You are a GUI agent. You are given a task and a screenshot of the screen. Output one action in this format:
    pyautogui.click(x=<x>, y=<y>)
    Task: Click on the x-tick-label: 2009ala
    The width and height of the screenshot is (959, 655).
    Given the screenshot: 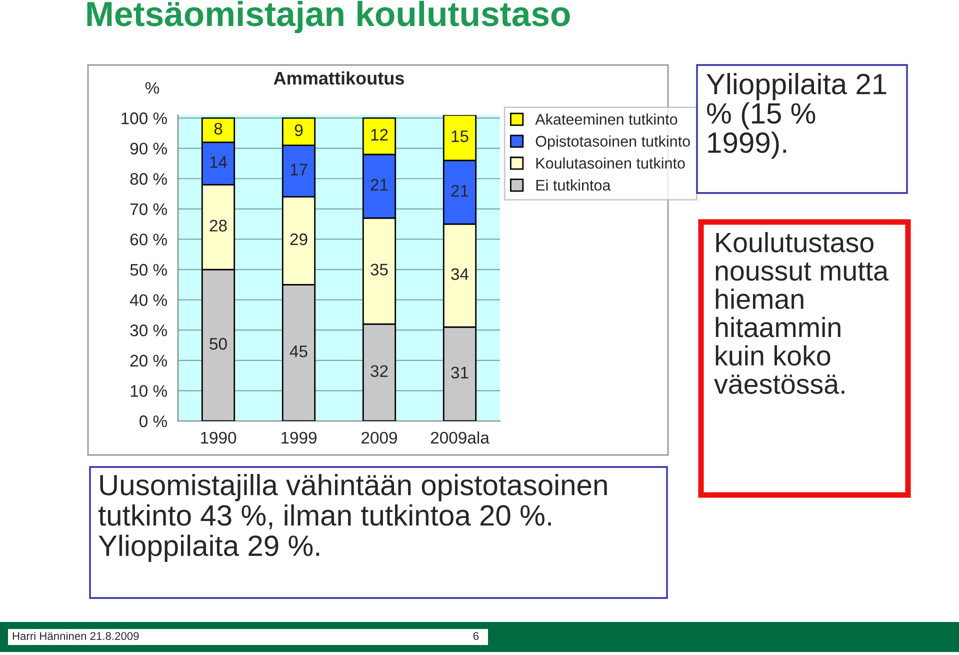 What is the action you would take?
    pyautogui.click(x=460, y=437)
    